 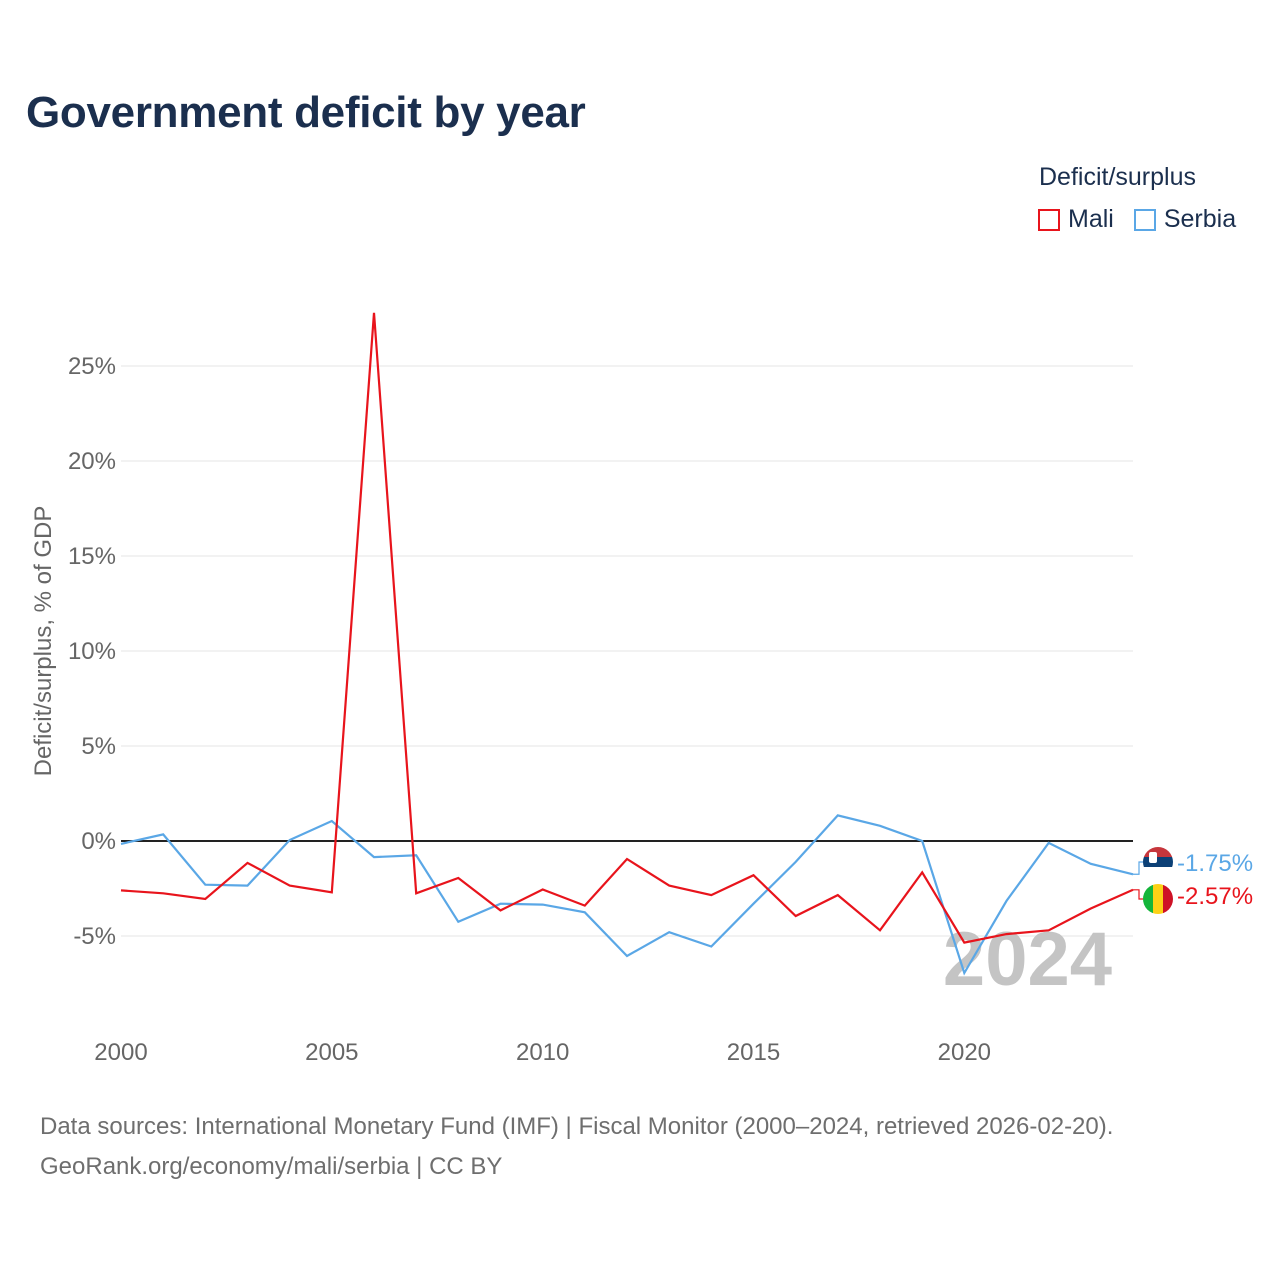 What do you see at coordinates (1215, 863) in the screenshot?
I see `serbia-end-value: -1.75%` at bounding box center [1215, 863].